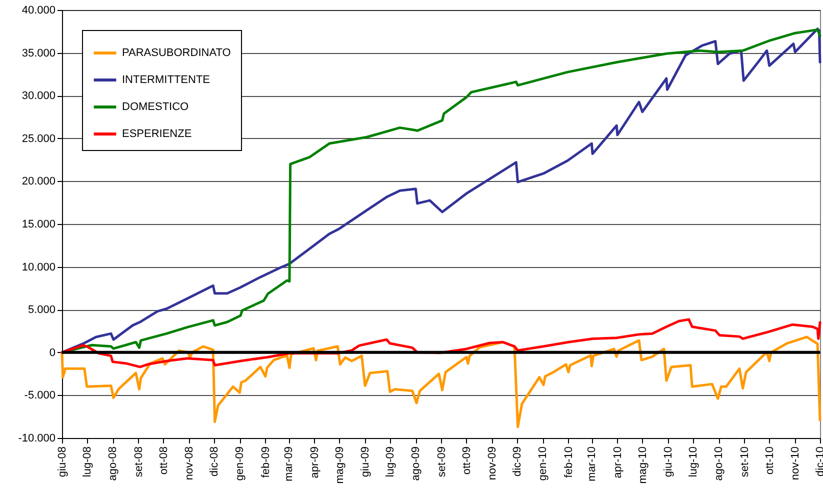  I want to click on y-tick-label: 5.000, so click(42, 310).